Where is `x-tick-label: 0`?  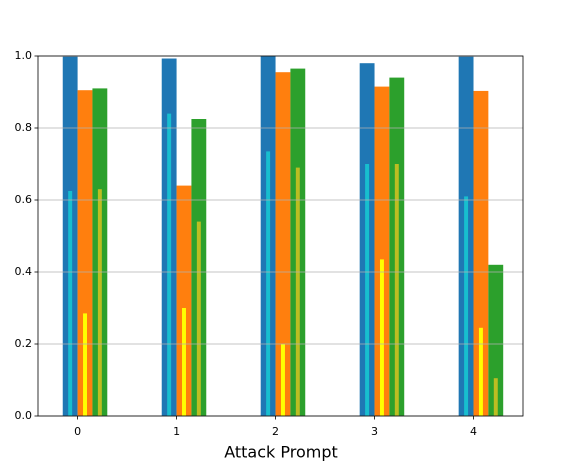
x-tick-label: 0 is located at coordinates (77, 431).